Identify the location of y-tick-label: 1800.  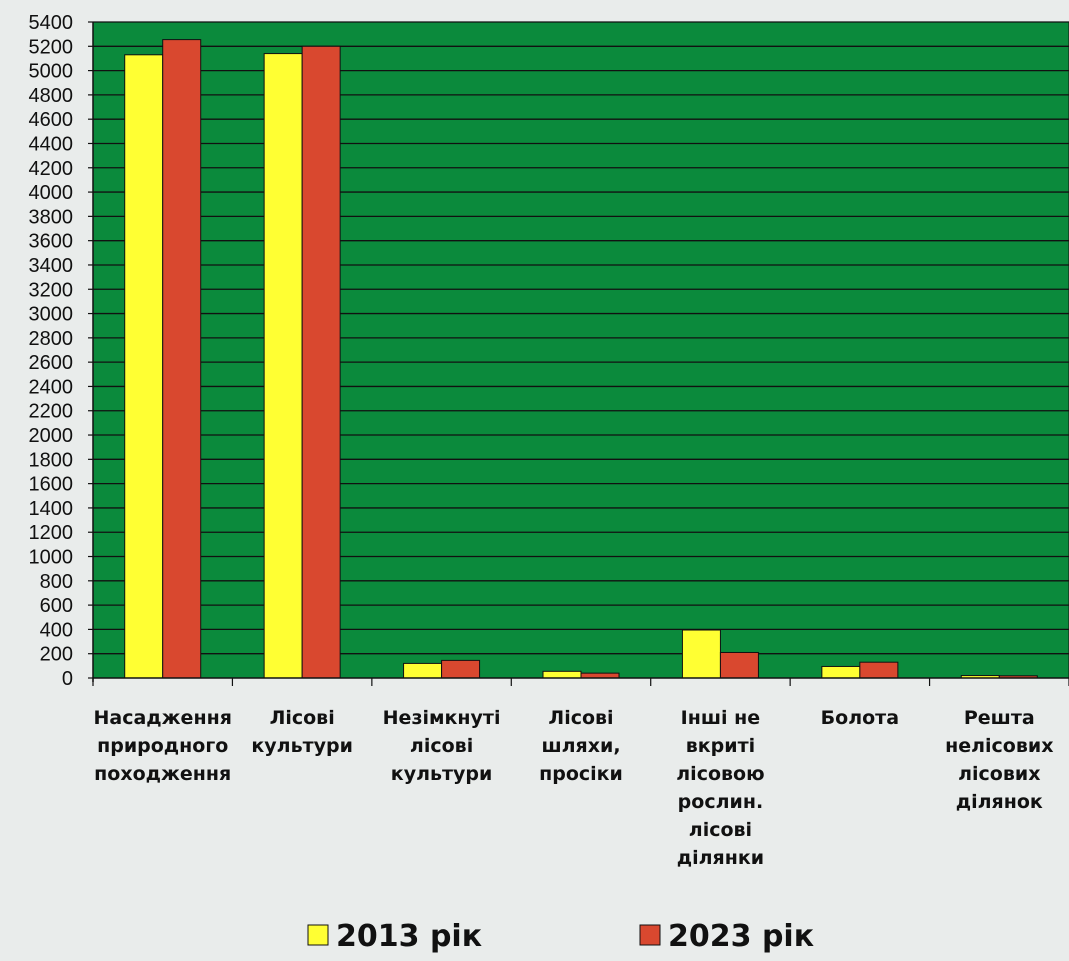
(51, 460).